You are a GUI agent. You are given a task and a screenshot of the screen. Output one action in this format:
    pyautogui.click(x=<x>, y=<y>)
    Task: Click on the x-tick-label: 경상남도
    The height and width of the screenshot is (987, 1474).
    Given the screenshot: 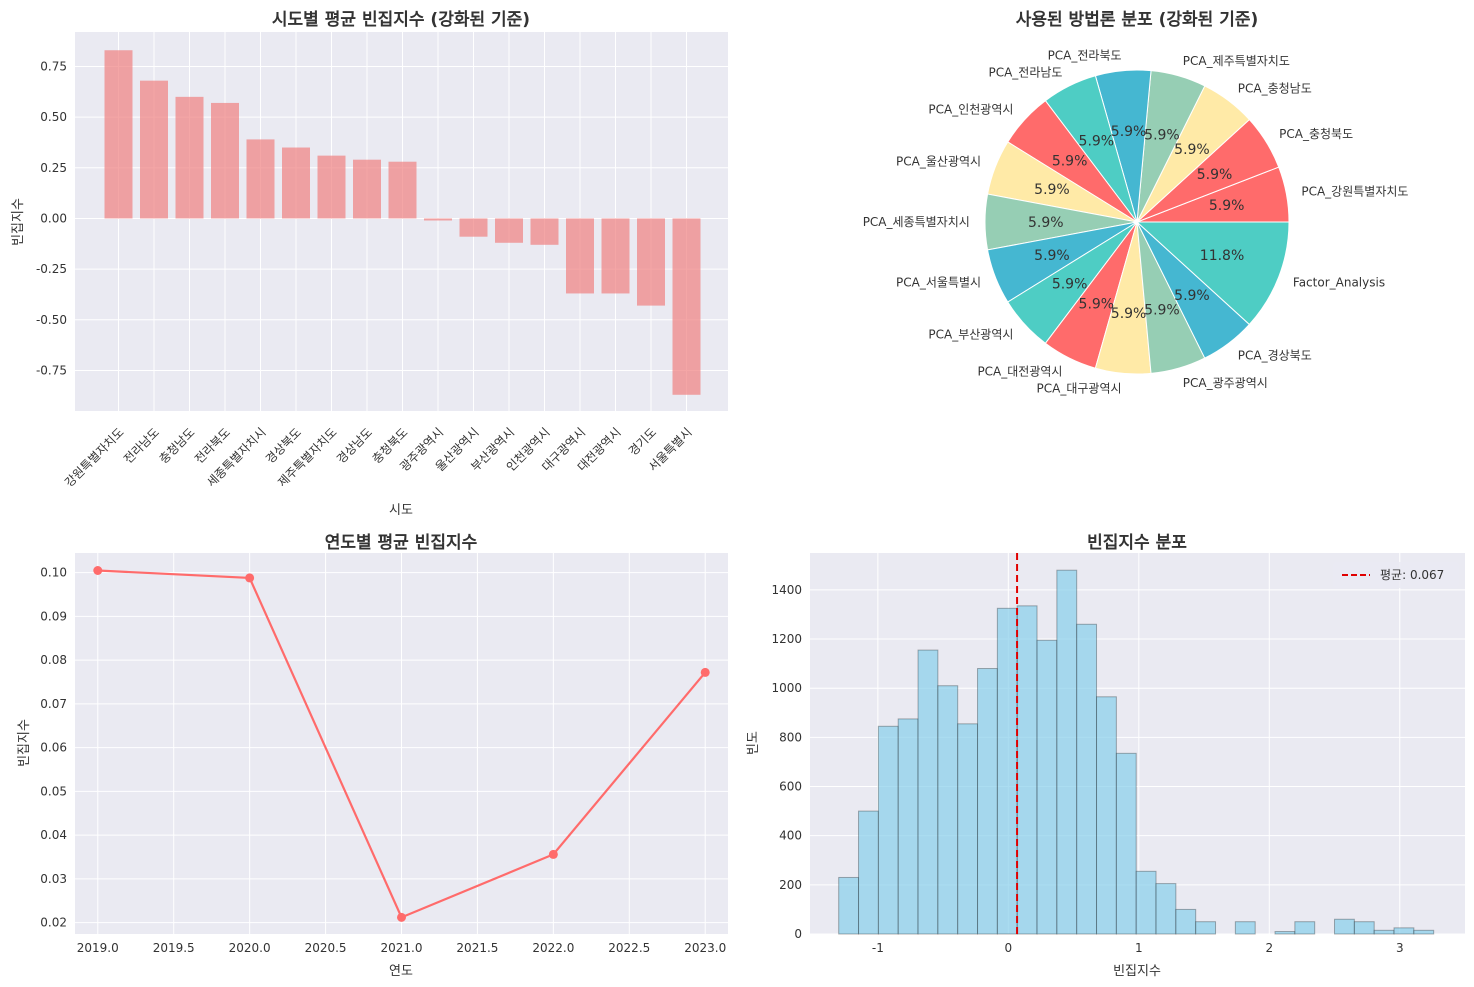 What is the action you would take?
    pyautogui.click(x=354, y=445)
    